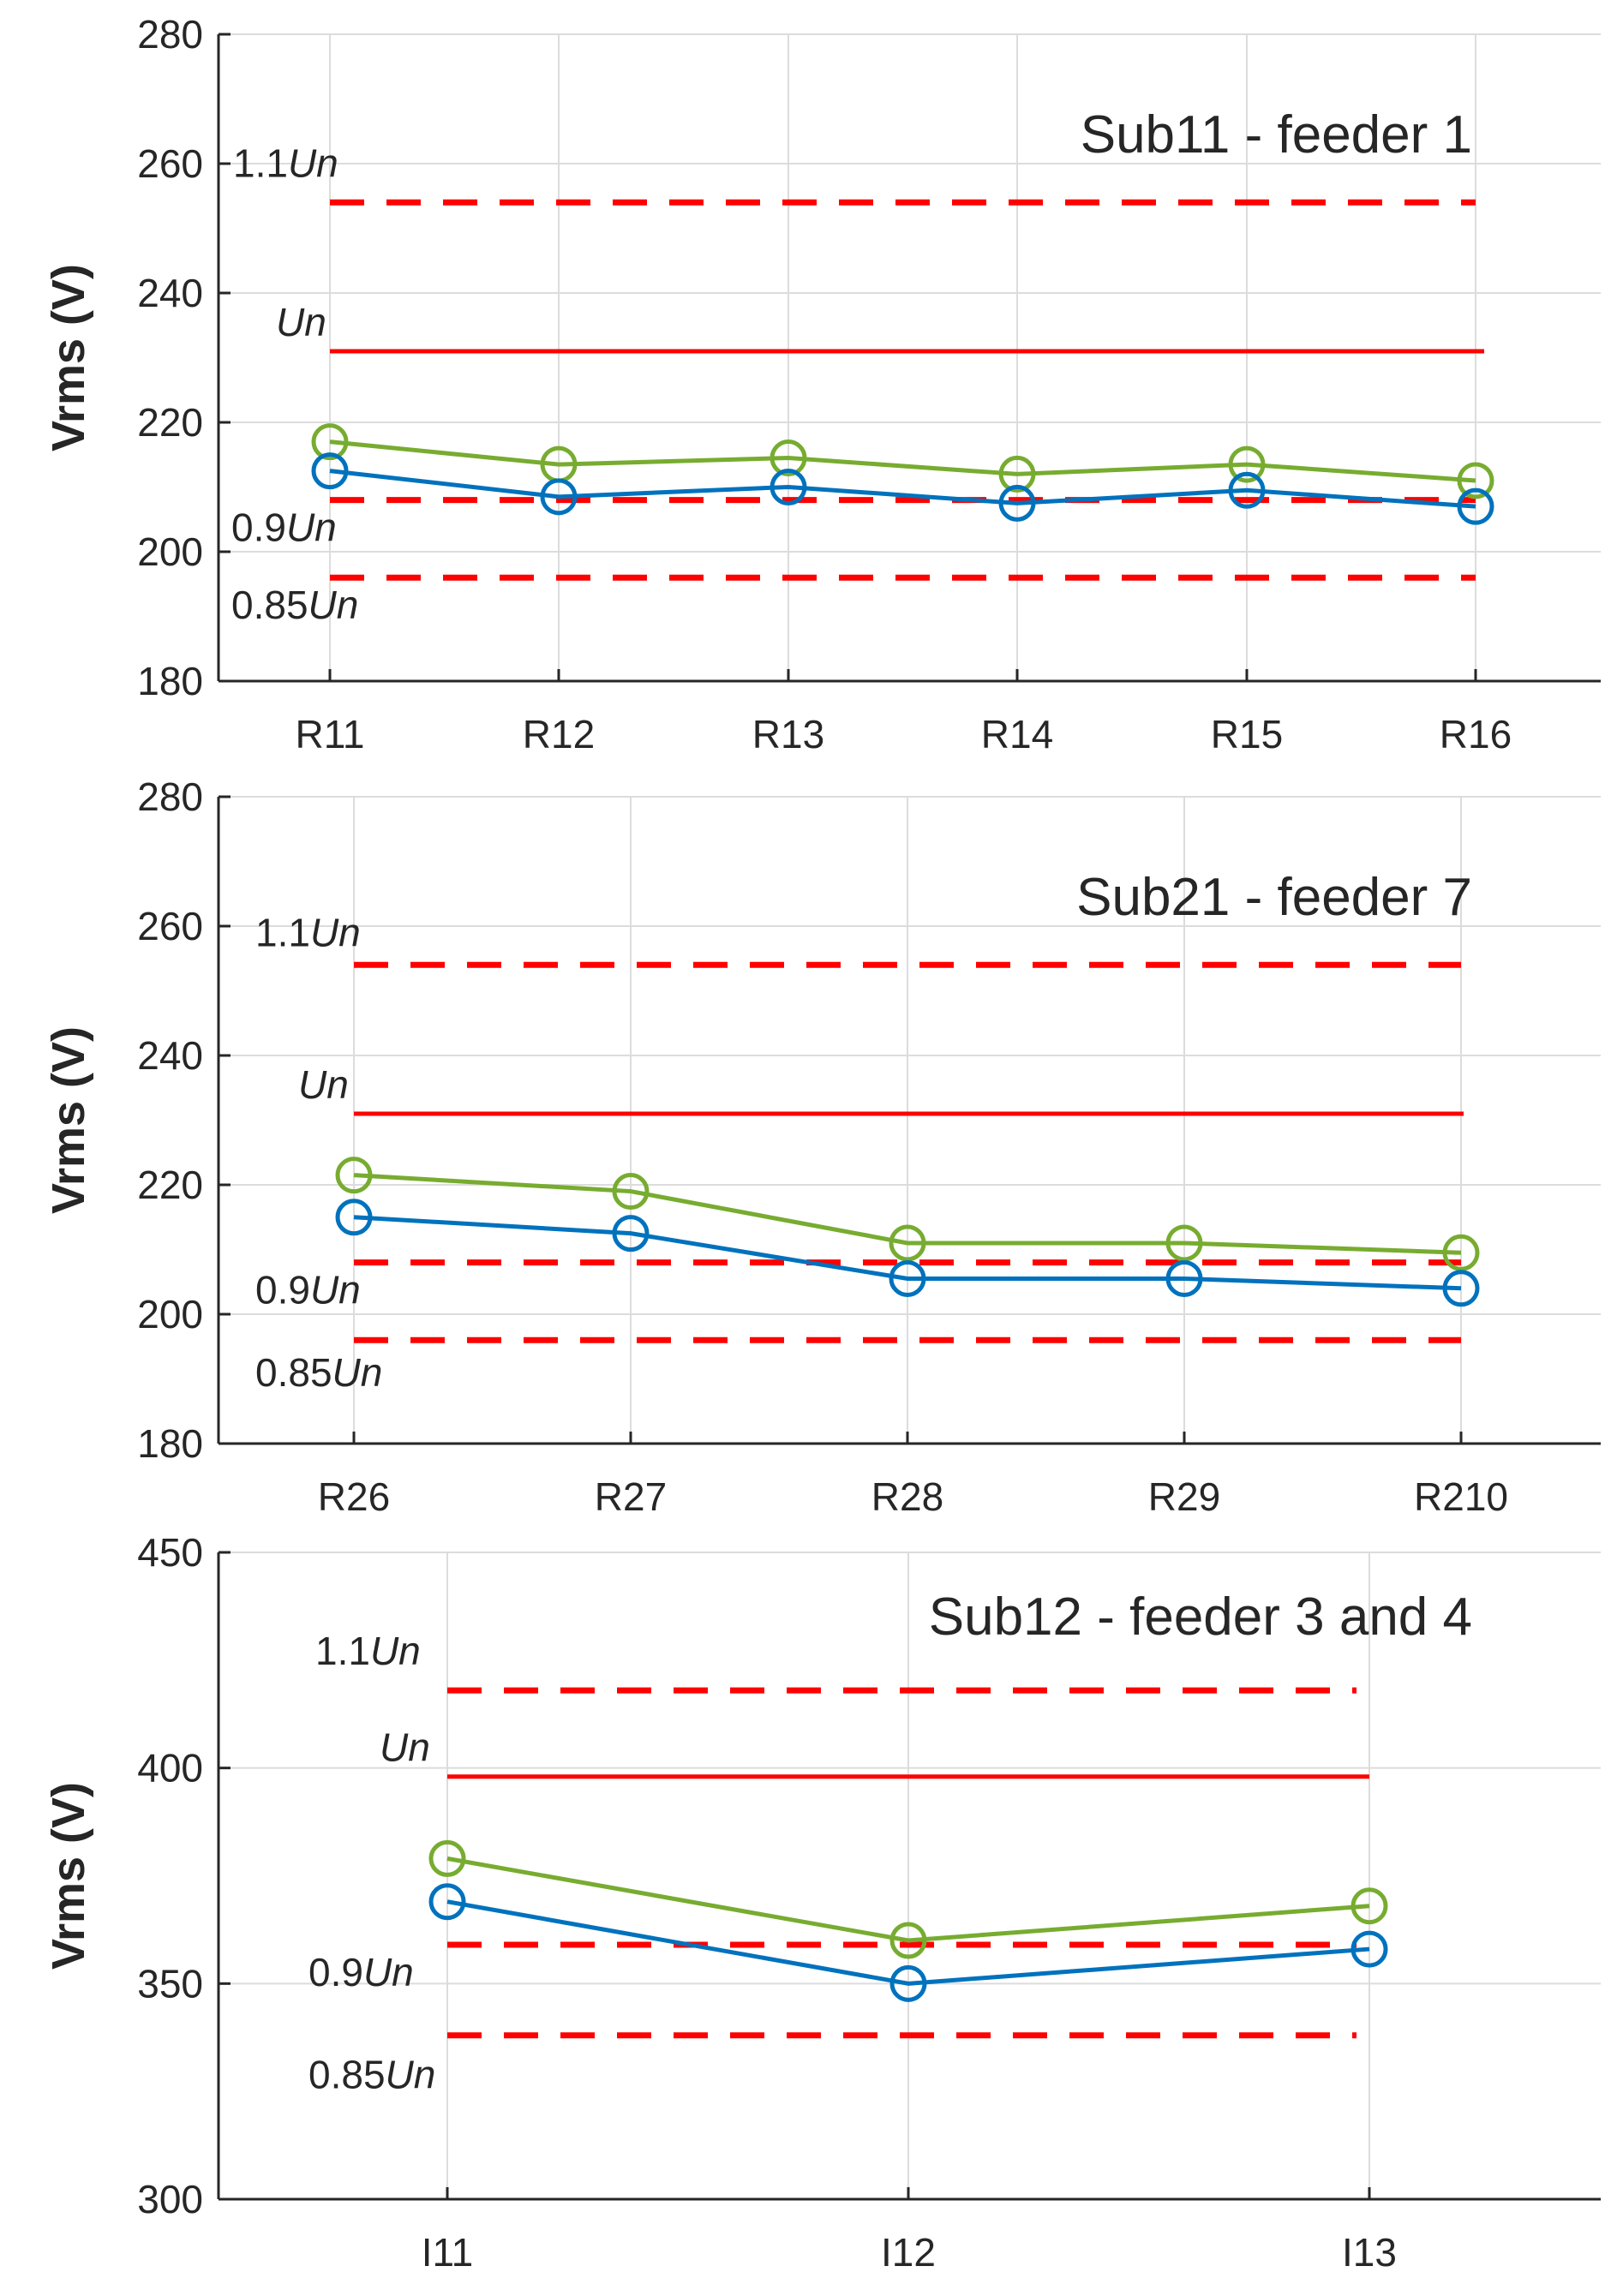 Image resolution: width=1623 pixels, height=2296 pixels. I want to click on x-tick-label: R14, so click(1017, 734).